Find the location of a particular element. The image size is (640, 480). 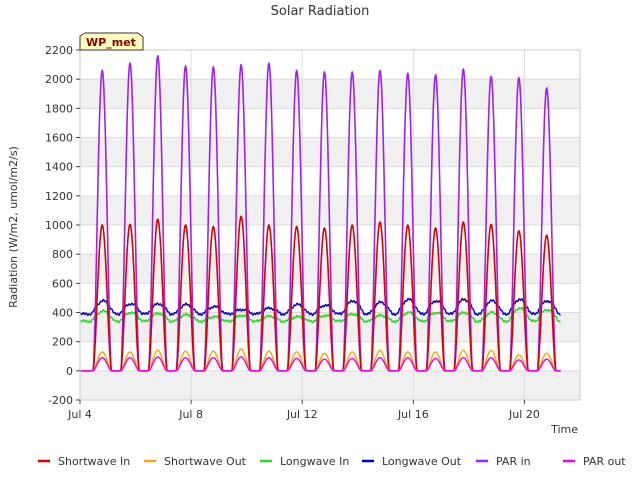

y-tick-label: 1200 is located at coordinates (59, 196).